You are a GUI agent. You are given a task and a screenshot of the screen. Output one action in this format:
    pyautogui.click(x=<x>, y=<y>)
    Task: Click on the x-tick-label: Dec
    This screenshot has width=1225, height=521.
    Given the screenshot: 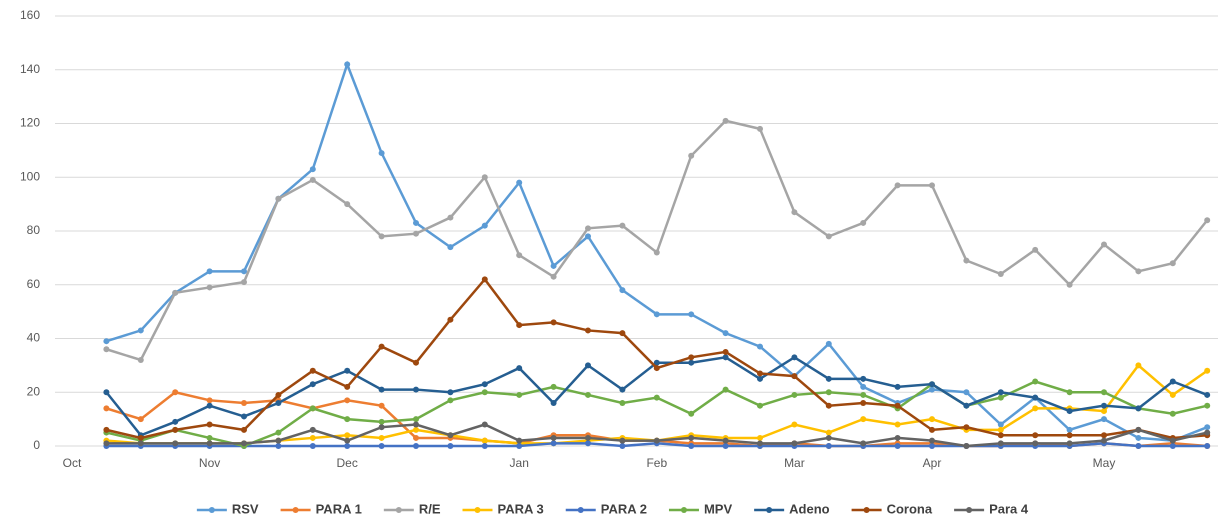 What is the action you would take?
    pyautogui.click(x=347, y=463)
    